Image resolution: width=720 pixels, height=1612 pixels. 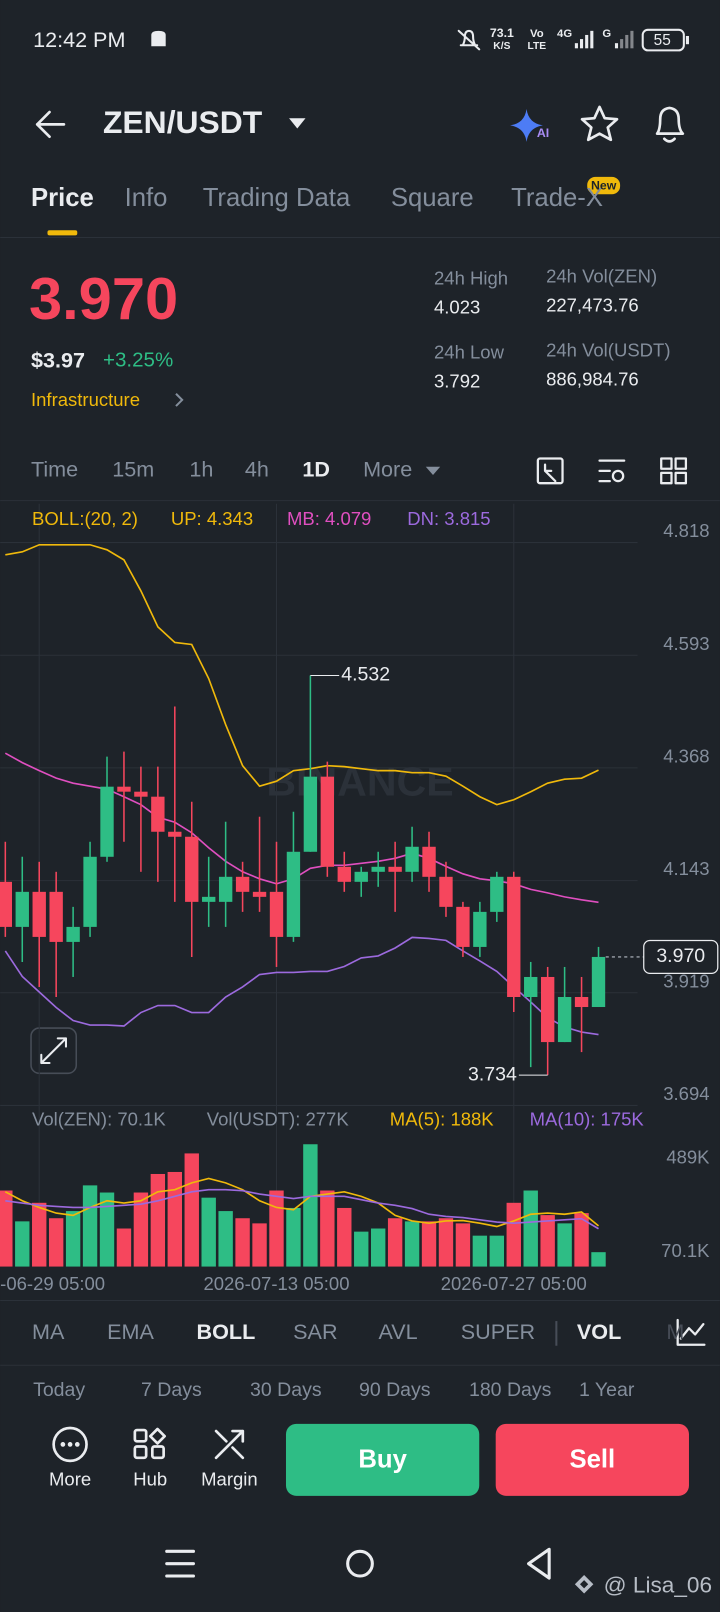 What do you see at coordinates (138, 359) in the screenshot?
I see `price-change: +3.25%` at bounding box center [138, 359].